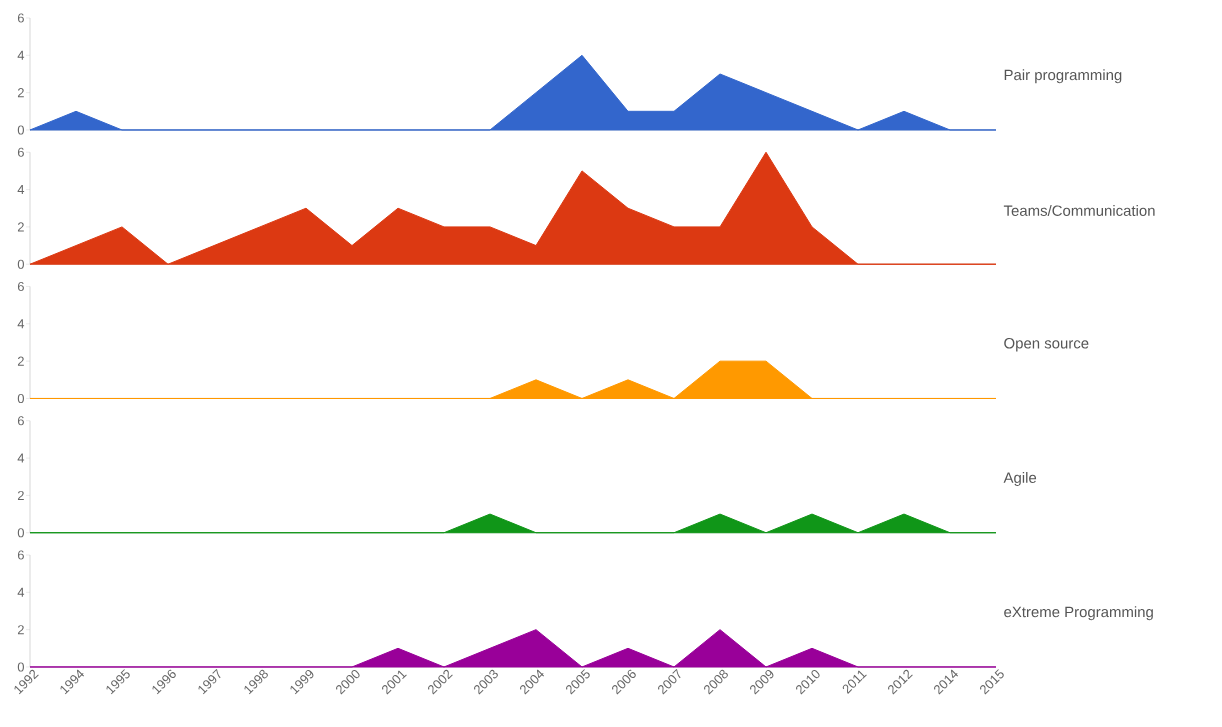  What do you see at coordinates (1020, 479) in the screenshot?
I see `text: Agile` at bounding box center [1020, 479].